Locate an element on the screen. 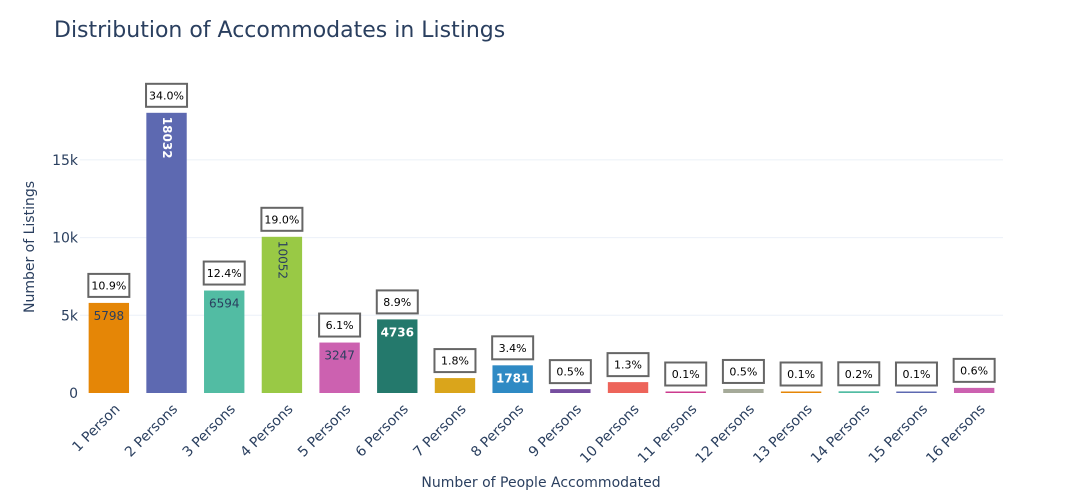 Image resolution: width=1082 pixels, height=504 pixels. percent-label: 19.0% is located at coordinates (281, 219).